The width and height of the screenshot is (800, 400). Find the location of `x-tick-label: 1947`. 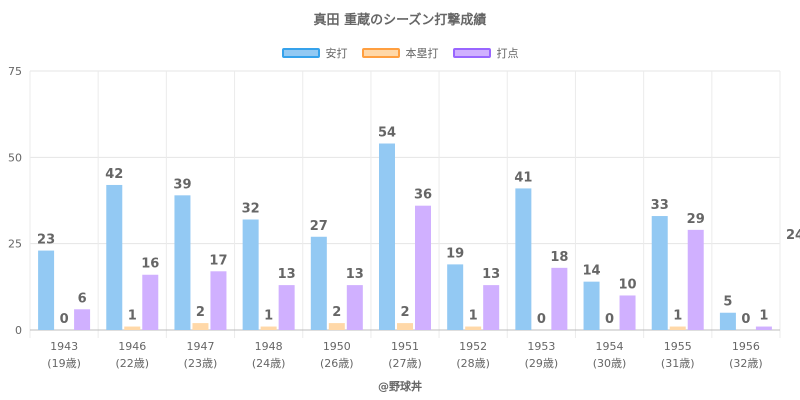

x-tick-label: 1947 is located at coordinates (200, 346).